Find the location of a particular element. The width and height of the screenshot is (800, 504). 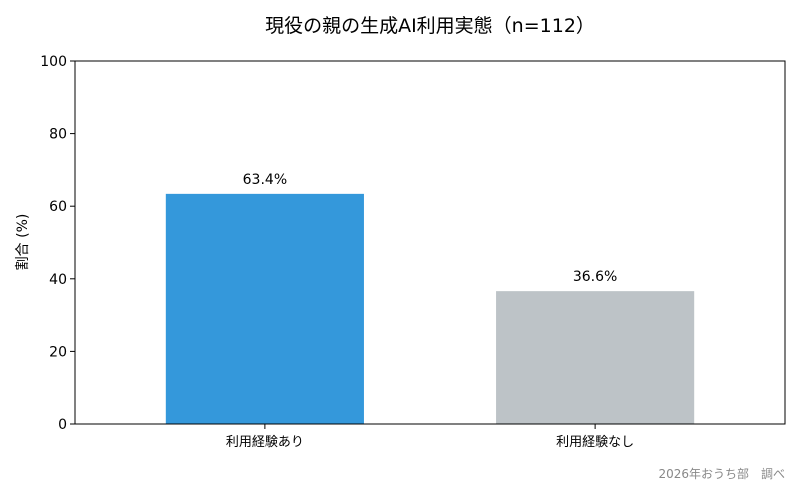

y-tick-label: 40 is located at coordinates (58, 280).